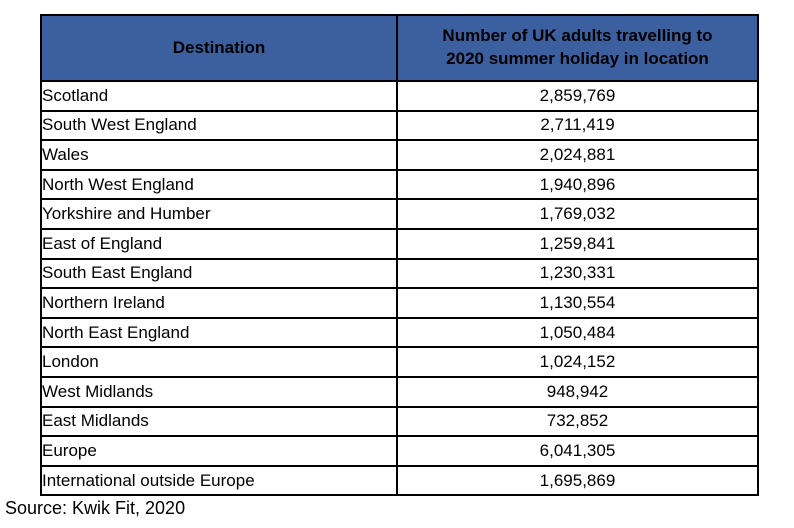 This screenshot has width=794, height=528. I want to click on value-cell: 1,050,484, so click(577, 332).